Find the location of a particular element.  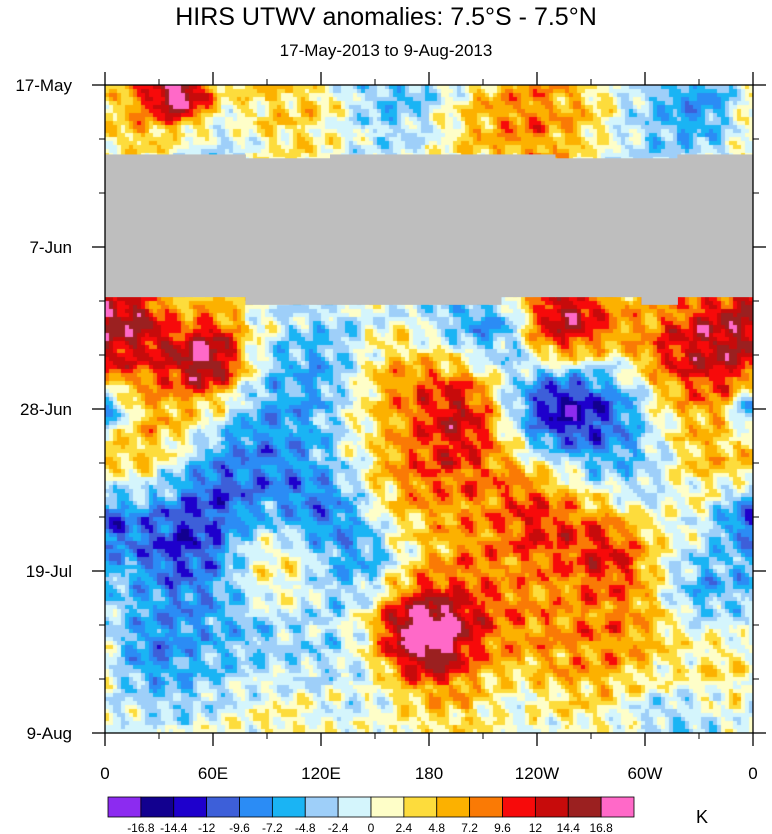

colorbar-label: -12 is located at coordinates (207, 827).